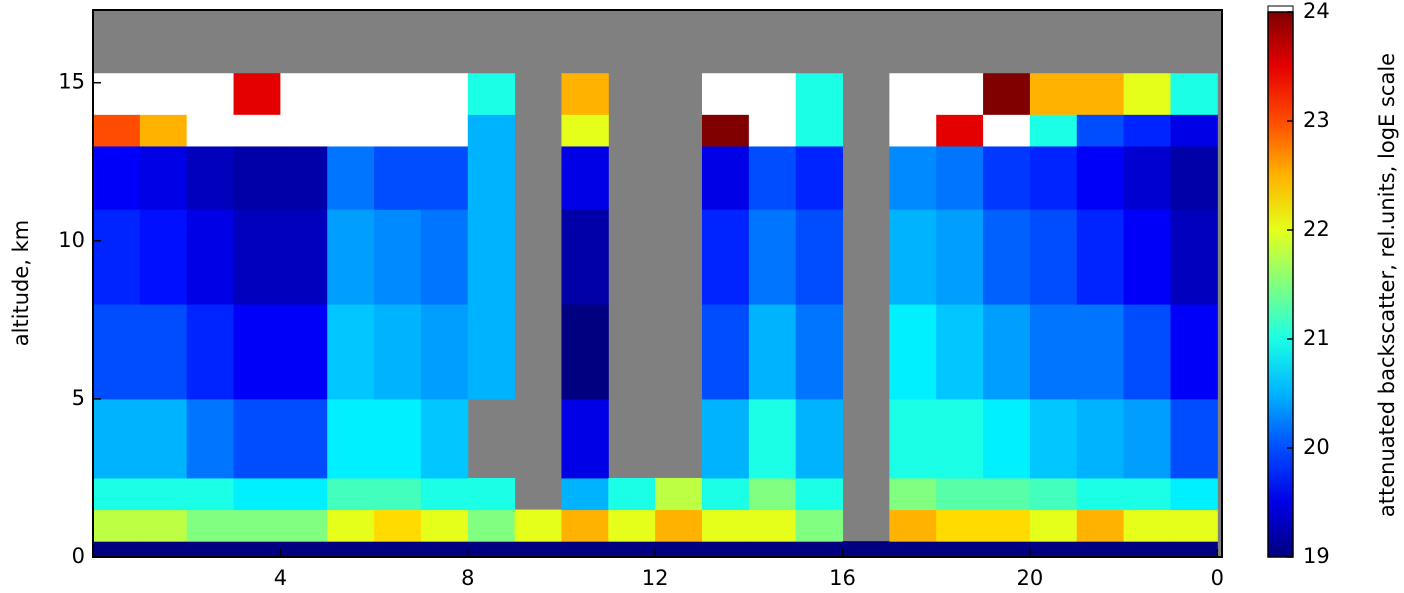 This screenshot has width=1404, height=593. Describe the element at coordinates (1030, 578) in the screenshot. I see `x-tick-label: 20` at that location.